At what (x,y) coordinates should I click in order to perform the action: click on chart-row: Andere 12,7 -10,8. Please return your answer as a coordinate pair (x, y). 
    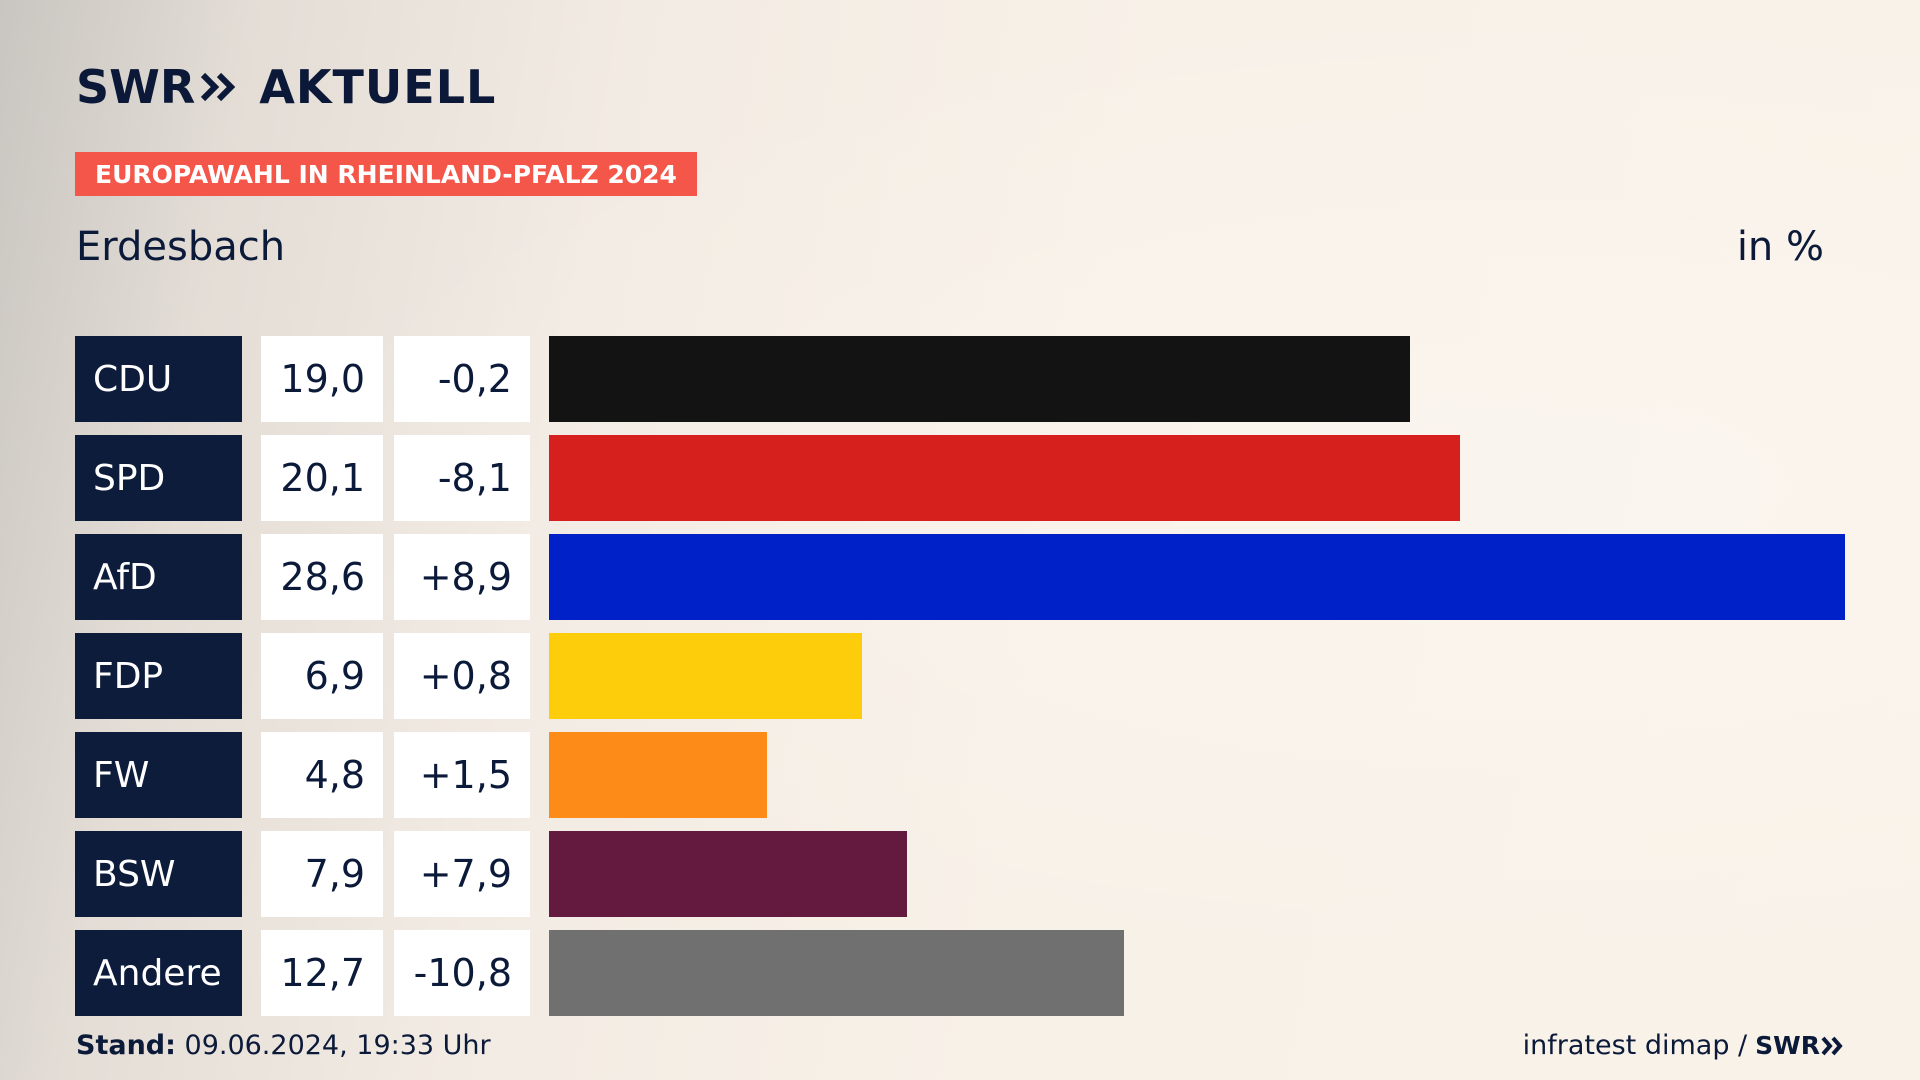
    Looking at the image, I should click on (960, 973).